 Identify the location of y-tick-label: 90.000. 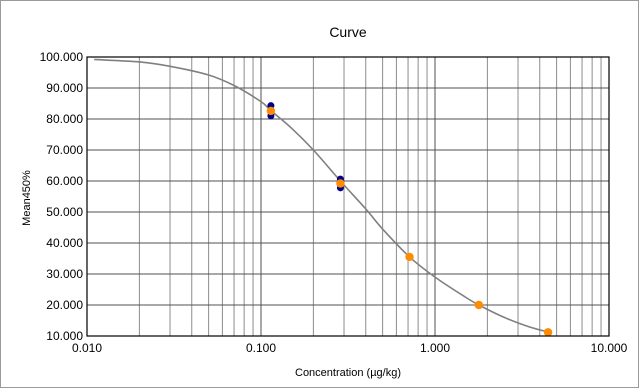
(64, 88).